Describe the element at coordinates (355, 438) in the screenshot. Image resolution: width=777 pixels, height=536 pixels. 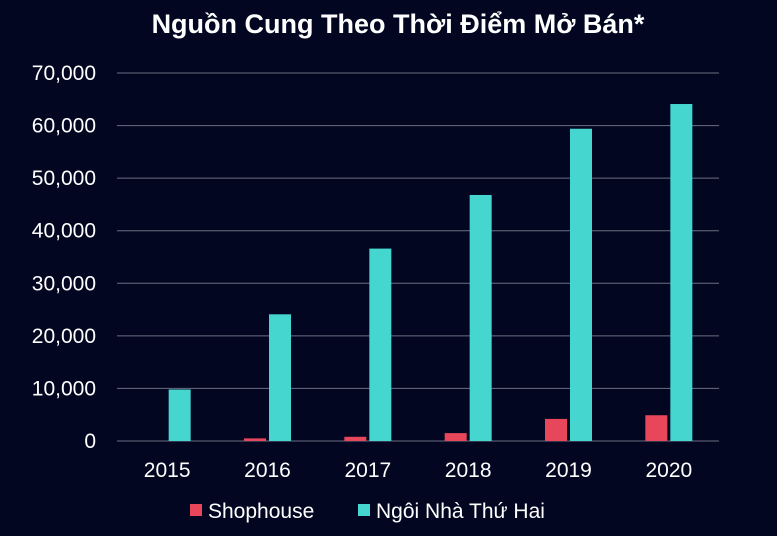
I see `bar-shophouse-2017` at that location.